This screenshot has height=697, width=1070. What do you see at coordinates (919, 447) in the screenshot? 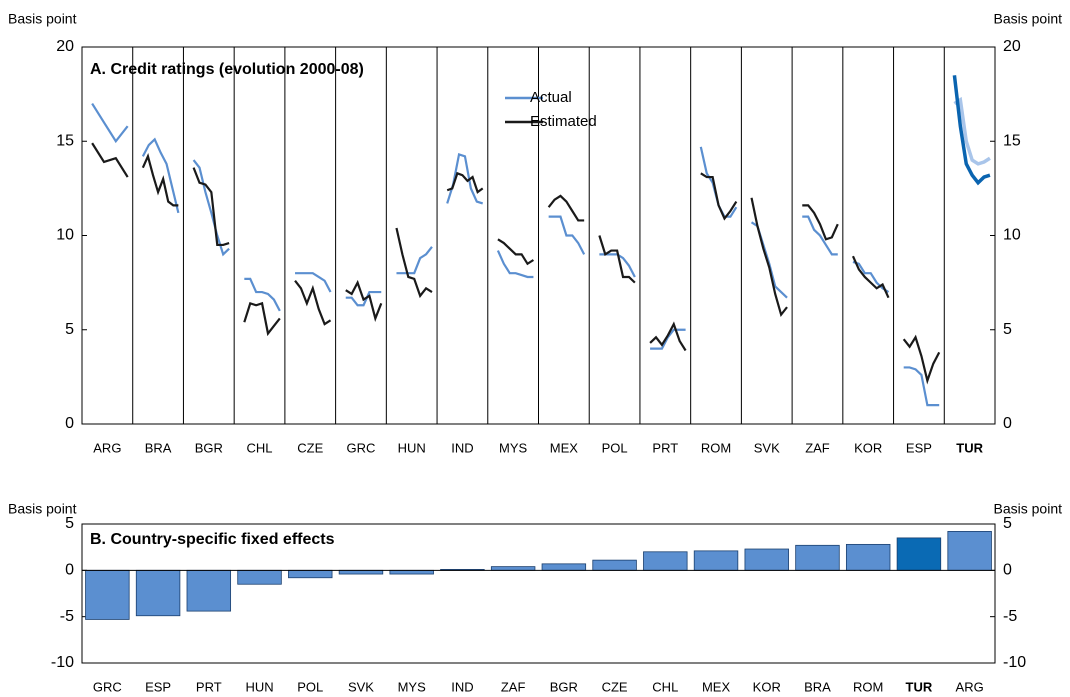
I see `x-tick-label: ESP` at bounding box center [919, 447].